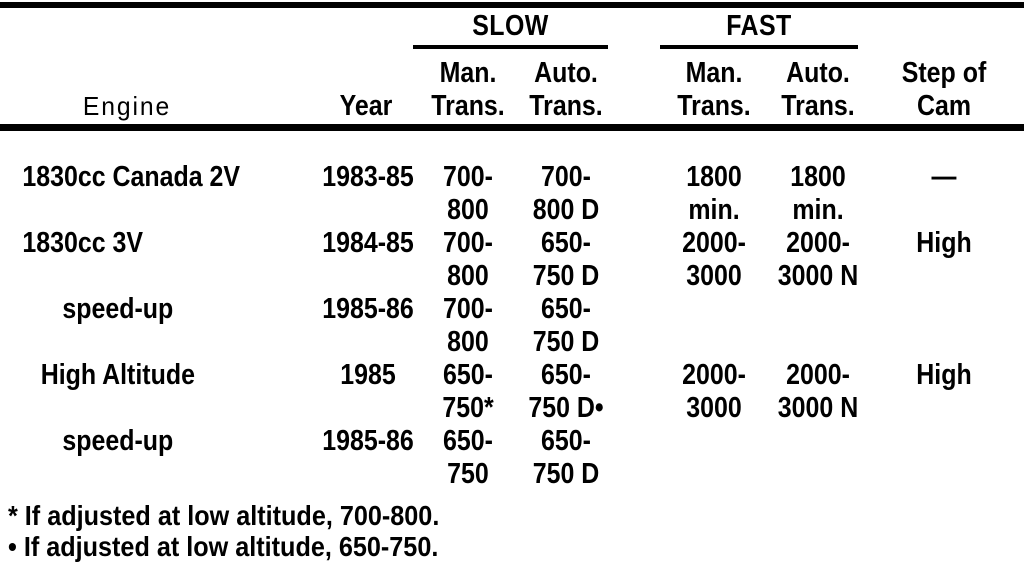 The image size is (1024, 562). What do you see at coordinates (134, 392) in the screenshot?
I see `engine-cell: High Altitude` at bounding box center [134, 392].